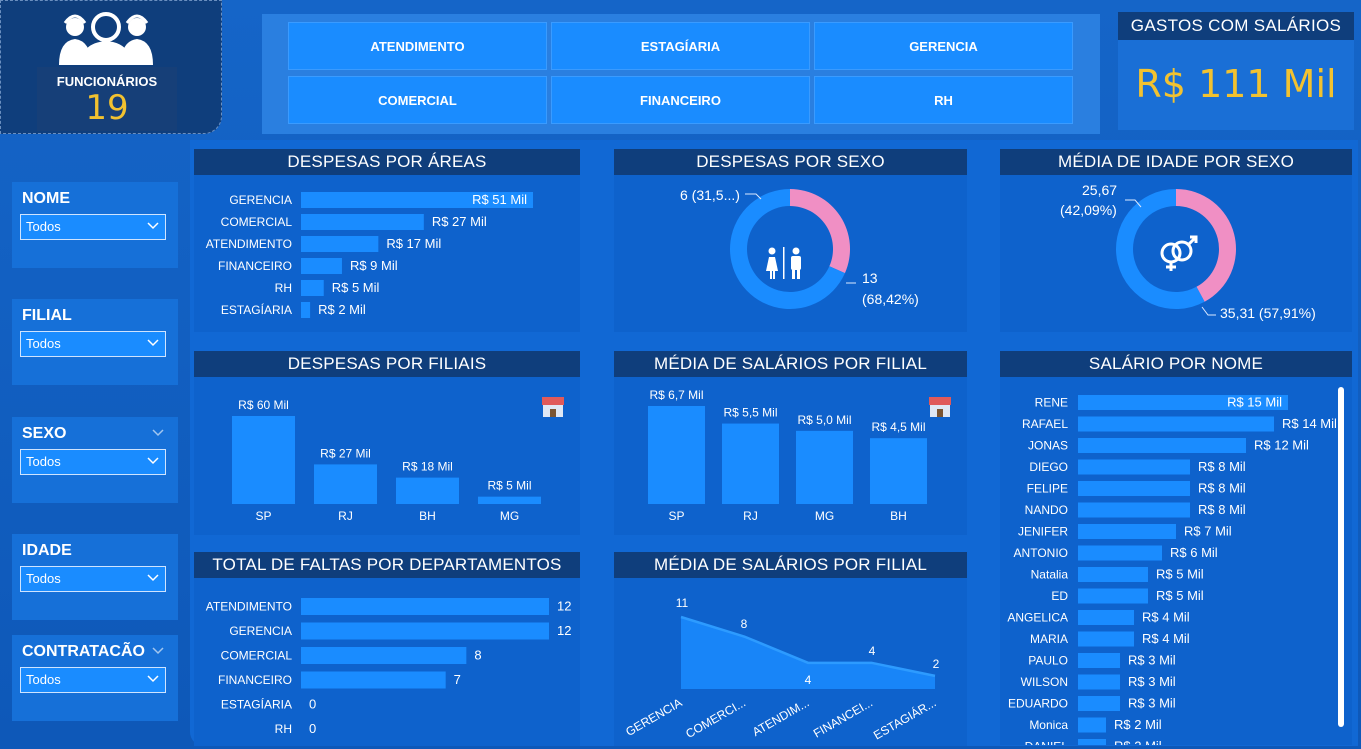  I want to click on data-label: R$ 7 Mil, so click(1208, 531).